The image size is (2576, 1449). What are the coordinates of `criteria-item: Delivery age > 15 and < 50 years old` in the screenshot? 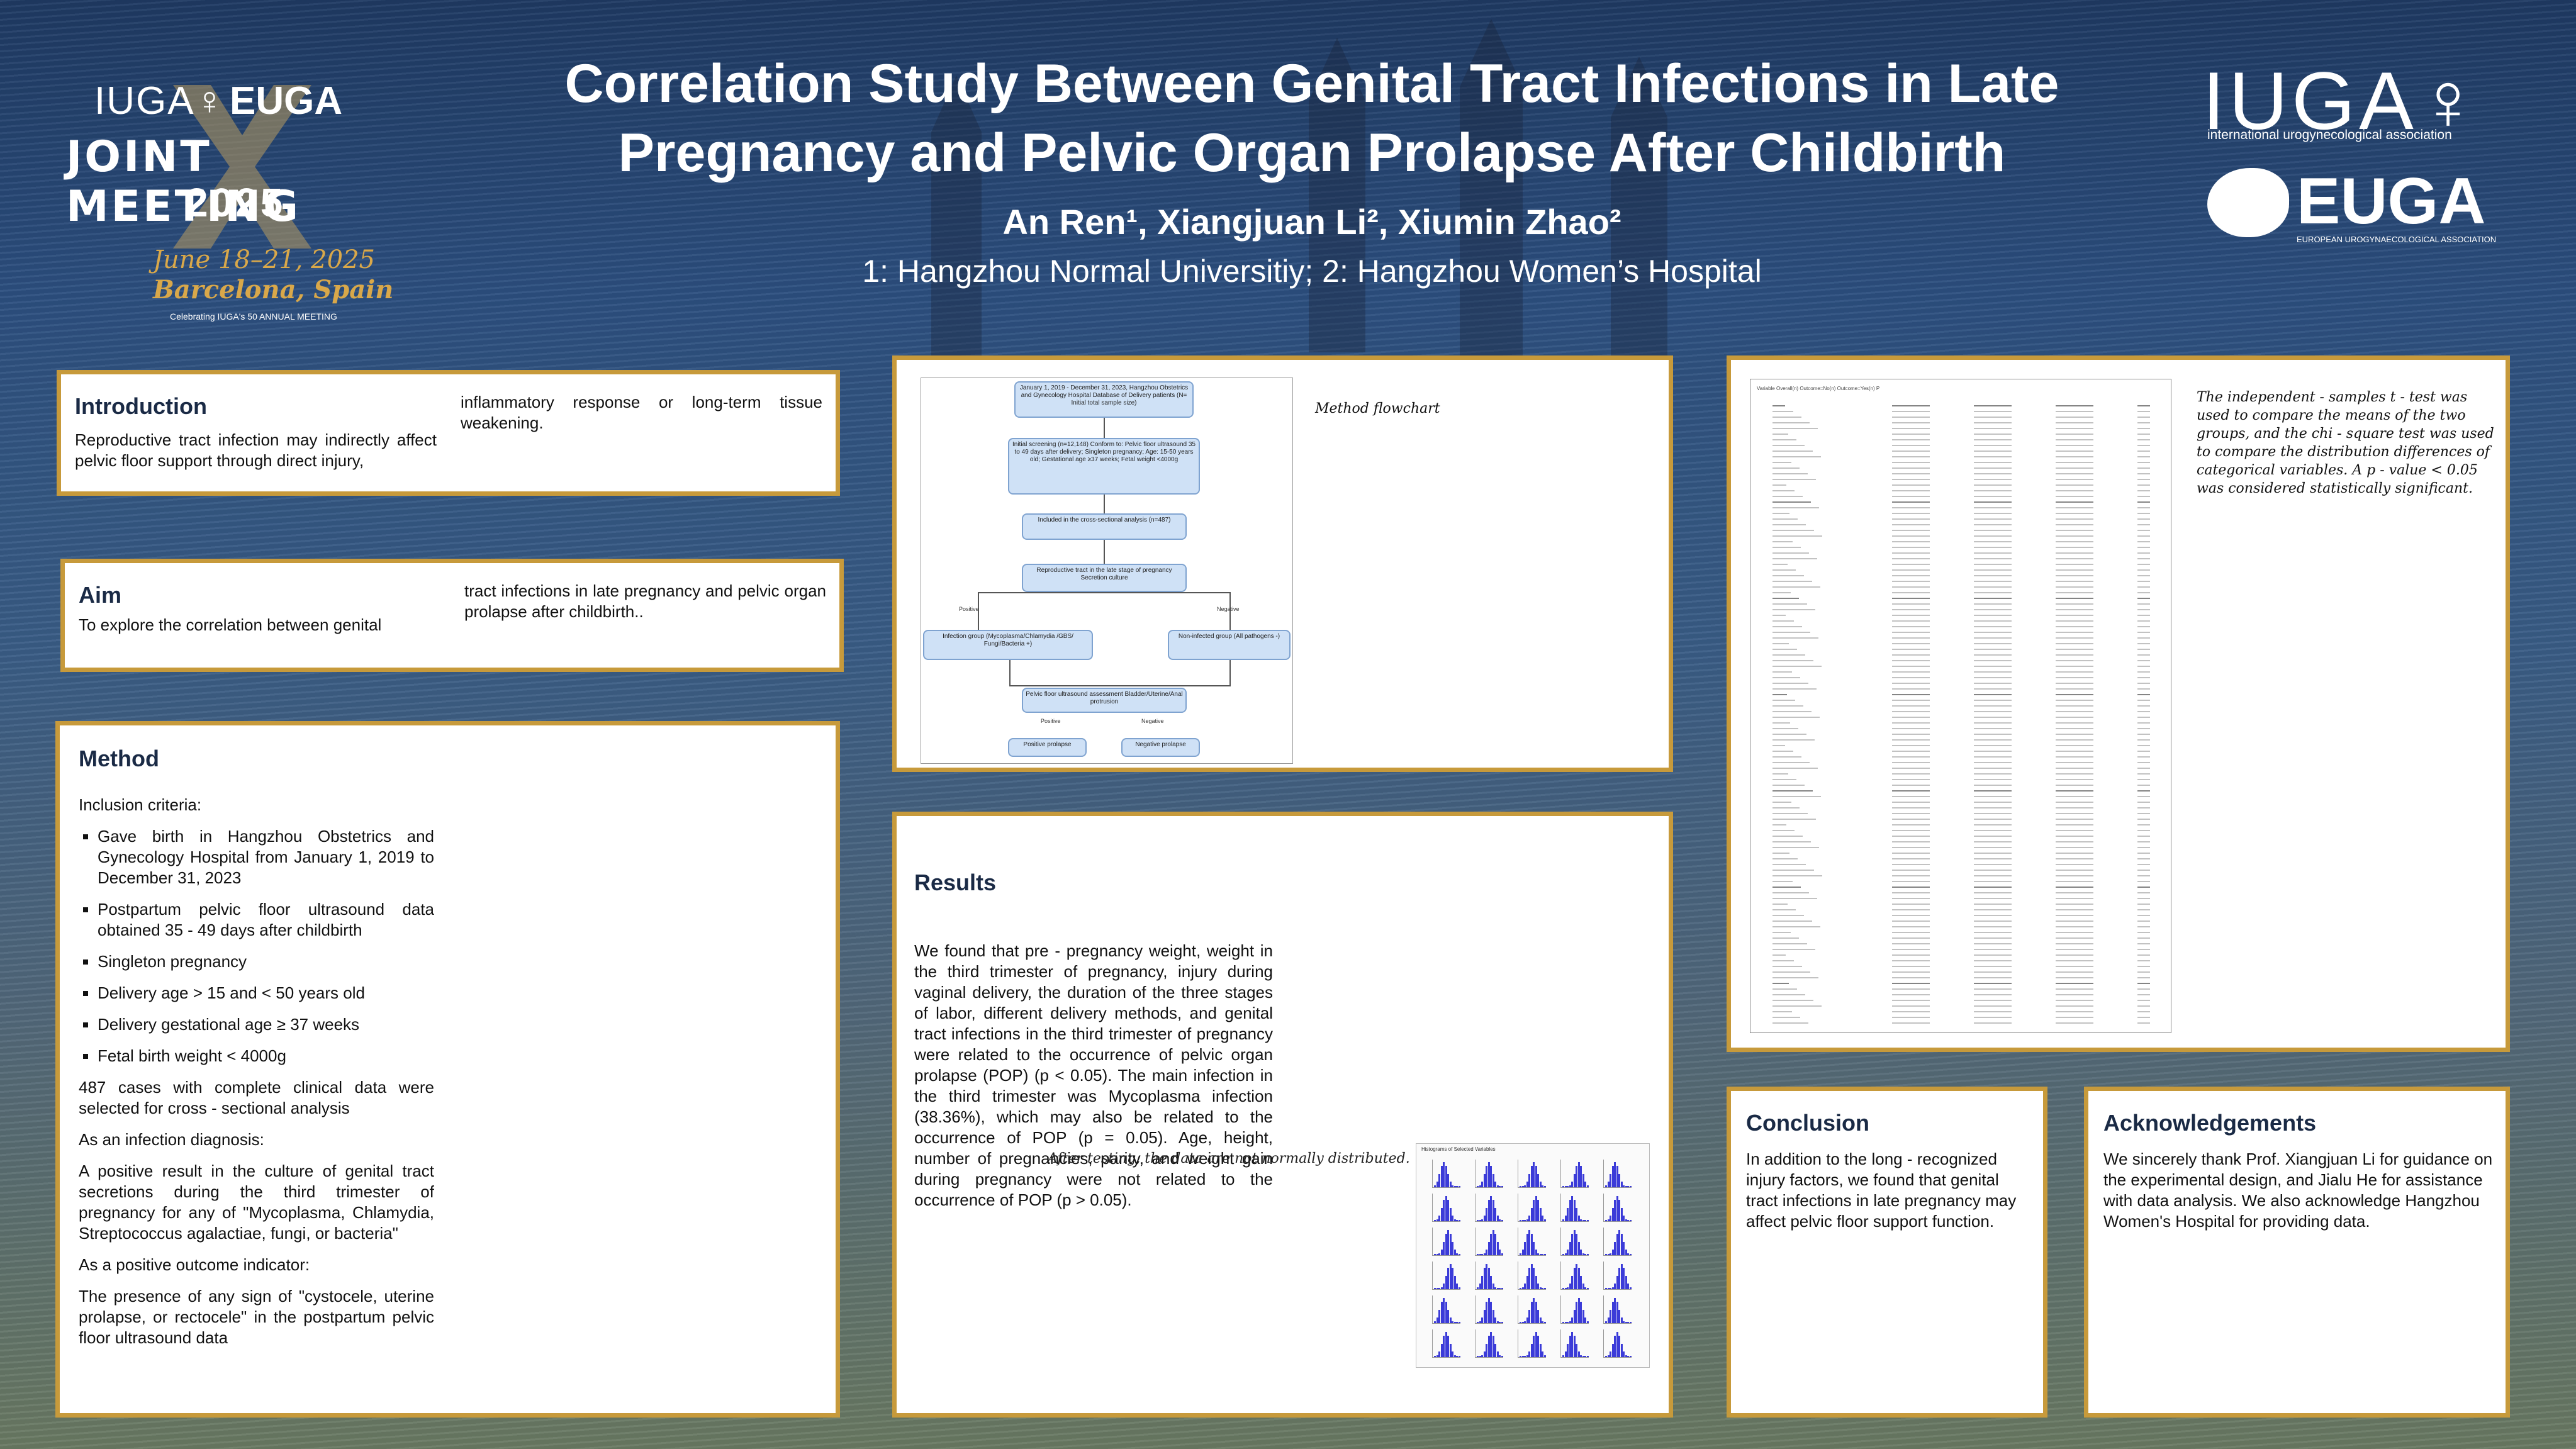 It's located at (266, 993).